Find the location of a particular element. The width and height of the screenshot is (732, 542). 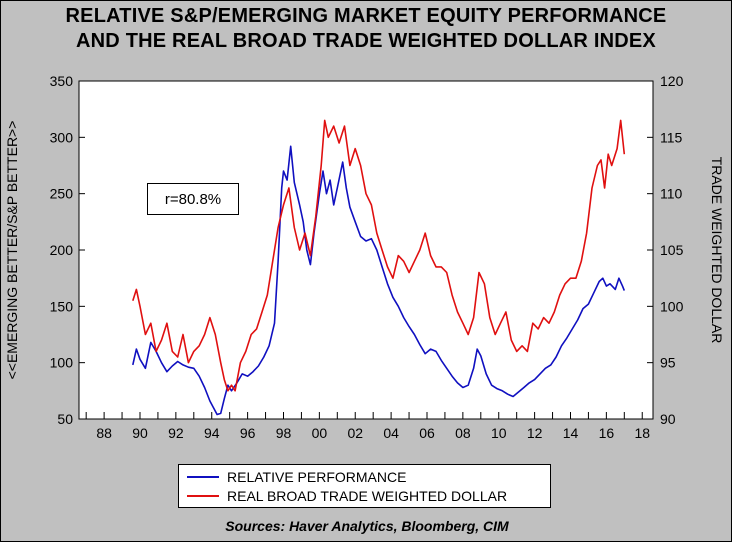

right-tick-label: 90 is located at coordinates (668, 419).